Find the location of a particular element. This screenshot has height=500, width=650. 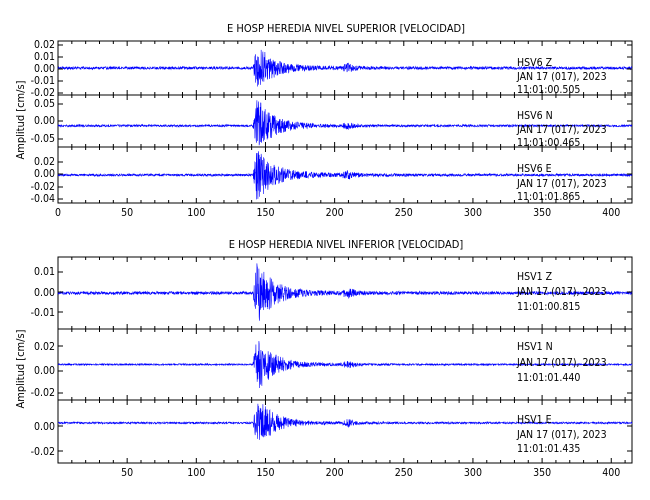

bottom-x-axis: 50 100 150 200 250 300 350 400 is located at coordinates (370, 473).